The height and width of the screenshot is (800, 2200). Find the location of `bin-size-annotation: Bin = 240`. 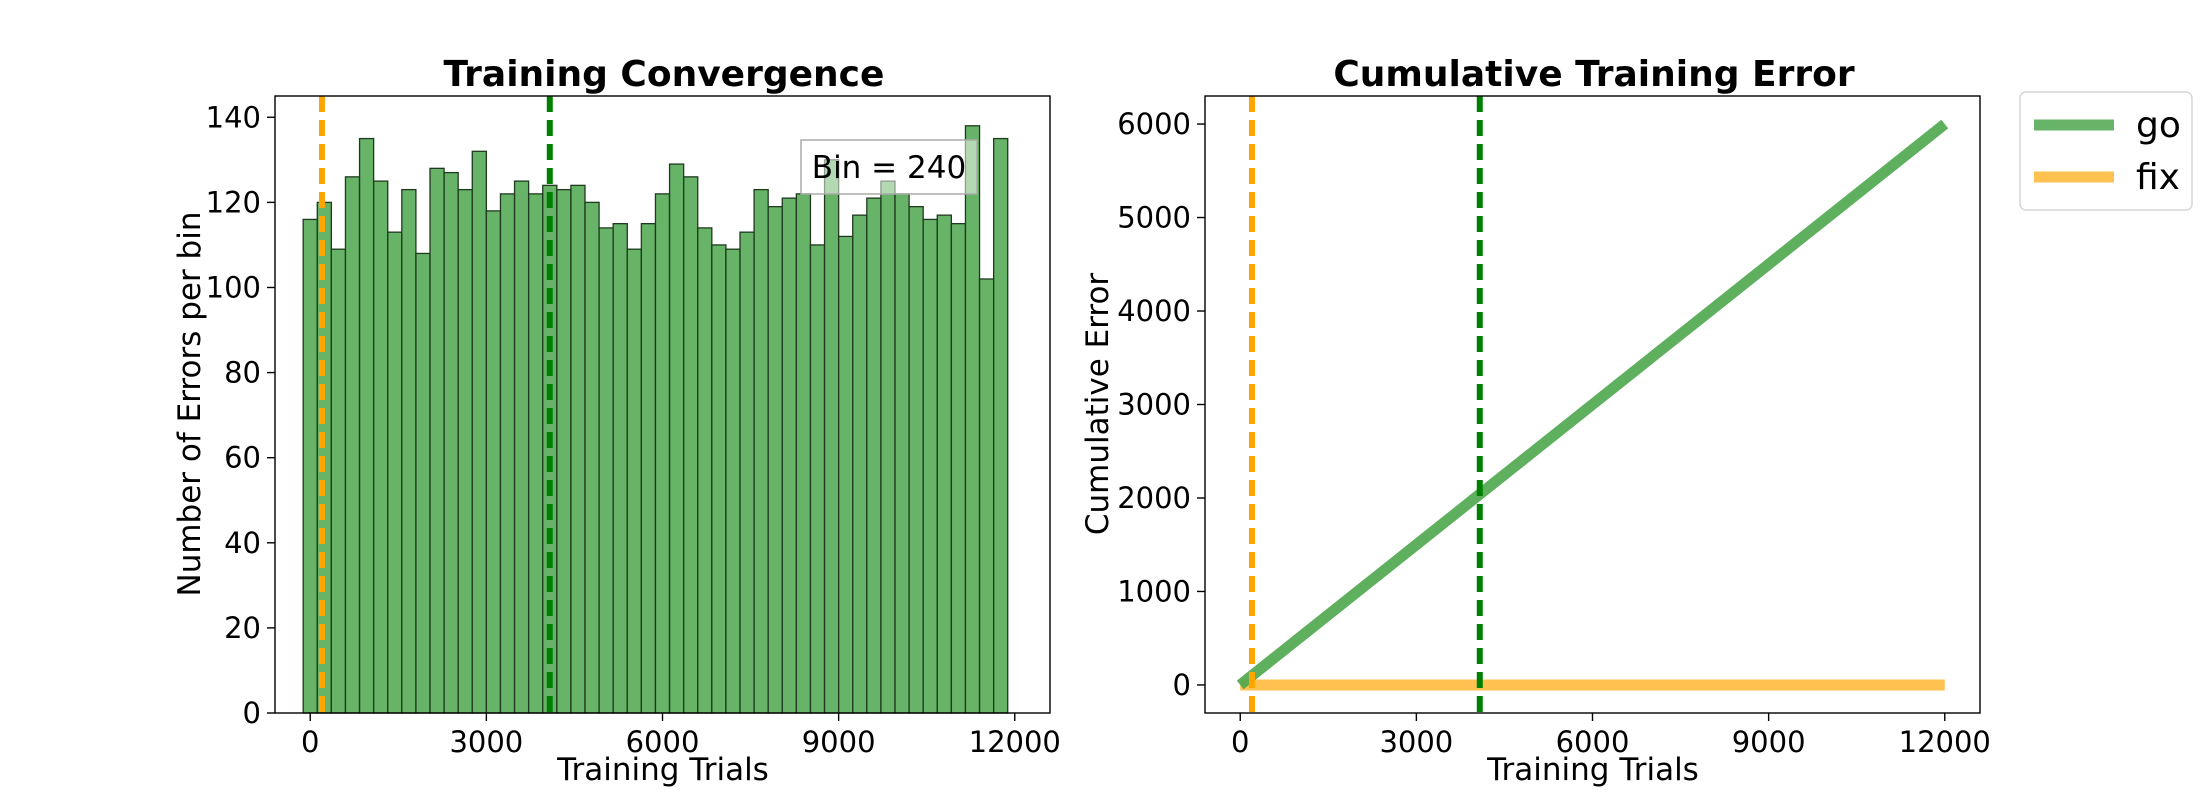

bin-size-annotation: Bin = 240 is located at coordinates (889, 167).